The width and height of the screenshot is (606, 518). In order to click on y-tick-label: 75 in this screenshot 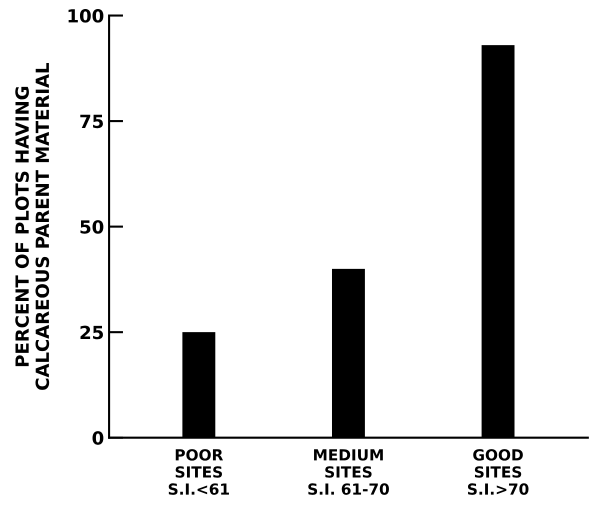, I will do `click(91, 121)`.